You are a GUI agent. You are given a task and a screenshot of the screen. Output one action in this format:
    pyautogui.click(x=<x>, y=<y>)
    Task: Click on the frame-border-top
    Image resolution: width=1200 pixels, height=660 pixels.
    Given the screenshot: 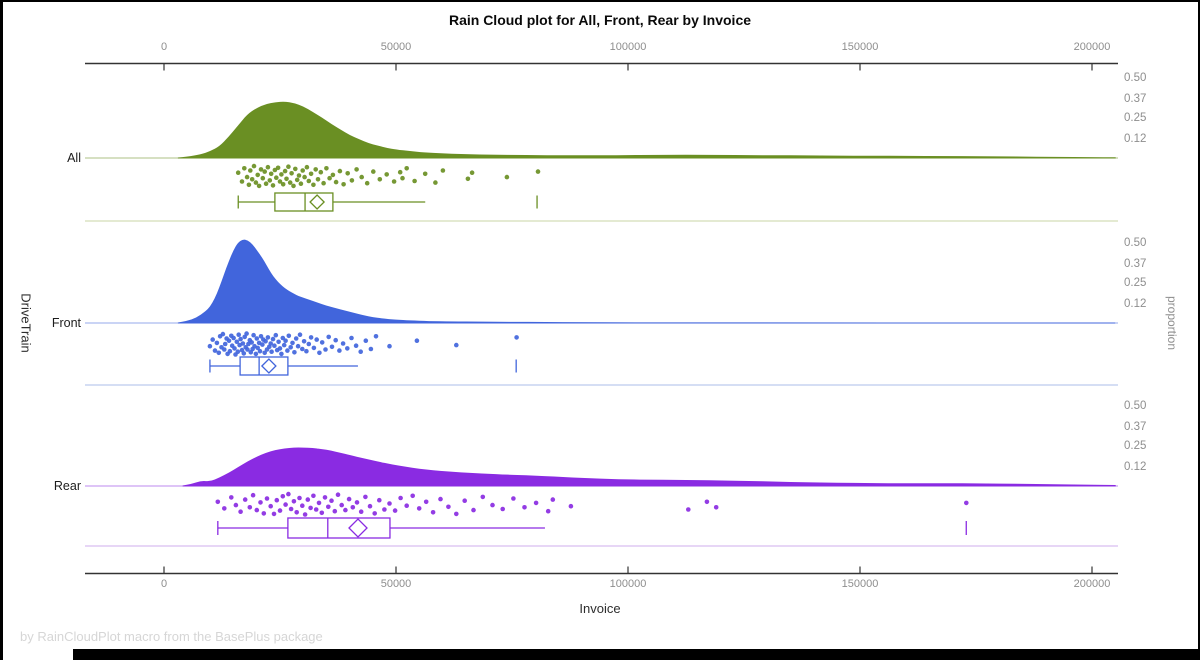 What is the action you would take?
    pyautogui.click(x=600, y=1)
    